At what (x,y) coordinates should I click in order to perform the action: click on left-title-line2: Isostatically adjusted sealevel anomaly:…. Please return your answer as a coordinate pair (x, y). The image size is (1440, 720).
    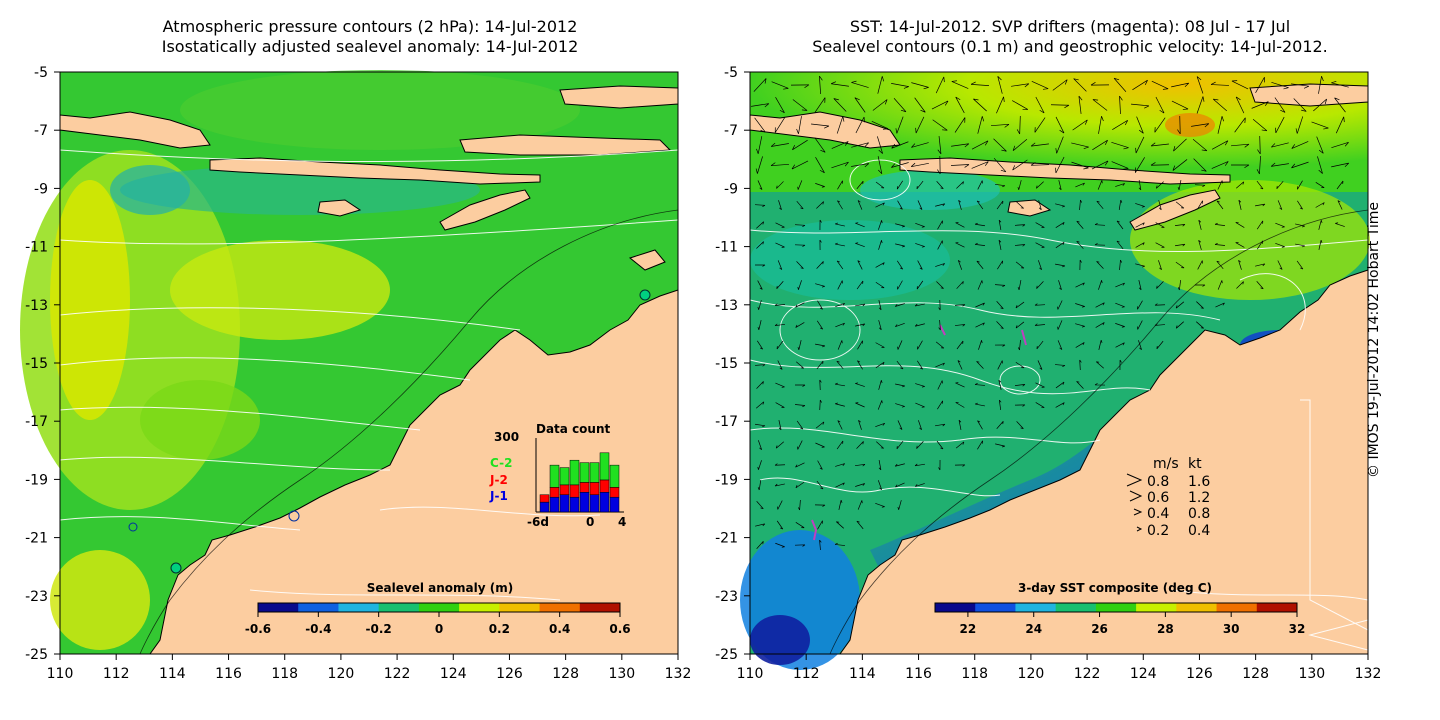
    Looking at the image, I should click on (370, 46).